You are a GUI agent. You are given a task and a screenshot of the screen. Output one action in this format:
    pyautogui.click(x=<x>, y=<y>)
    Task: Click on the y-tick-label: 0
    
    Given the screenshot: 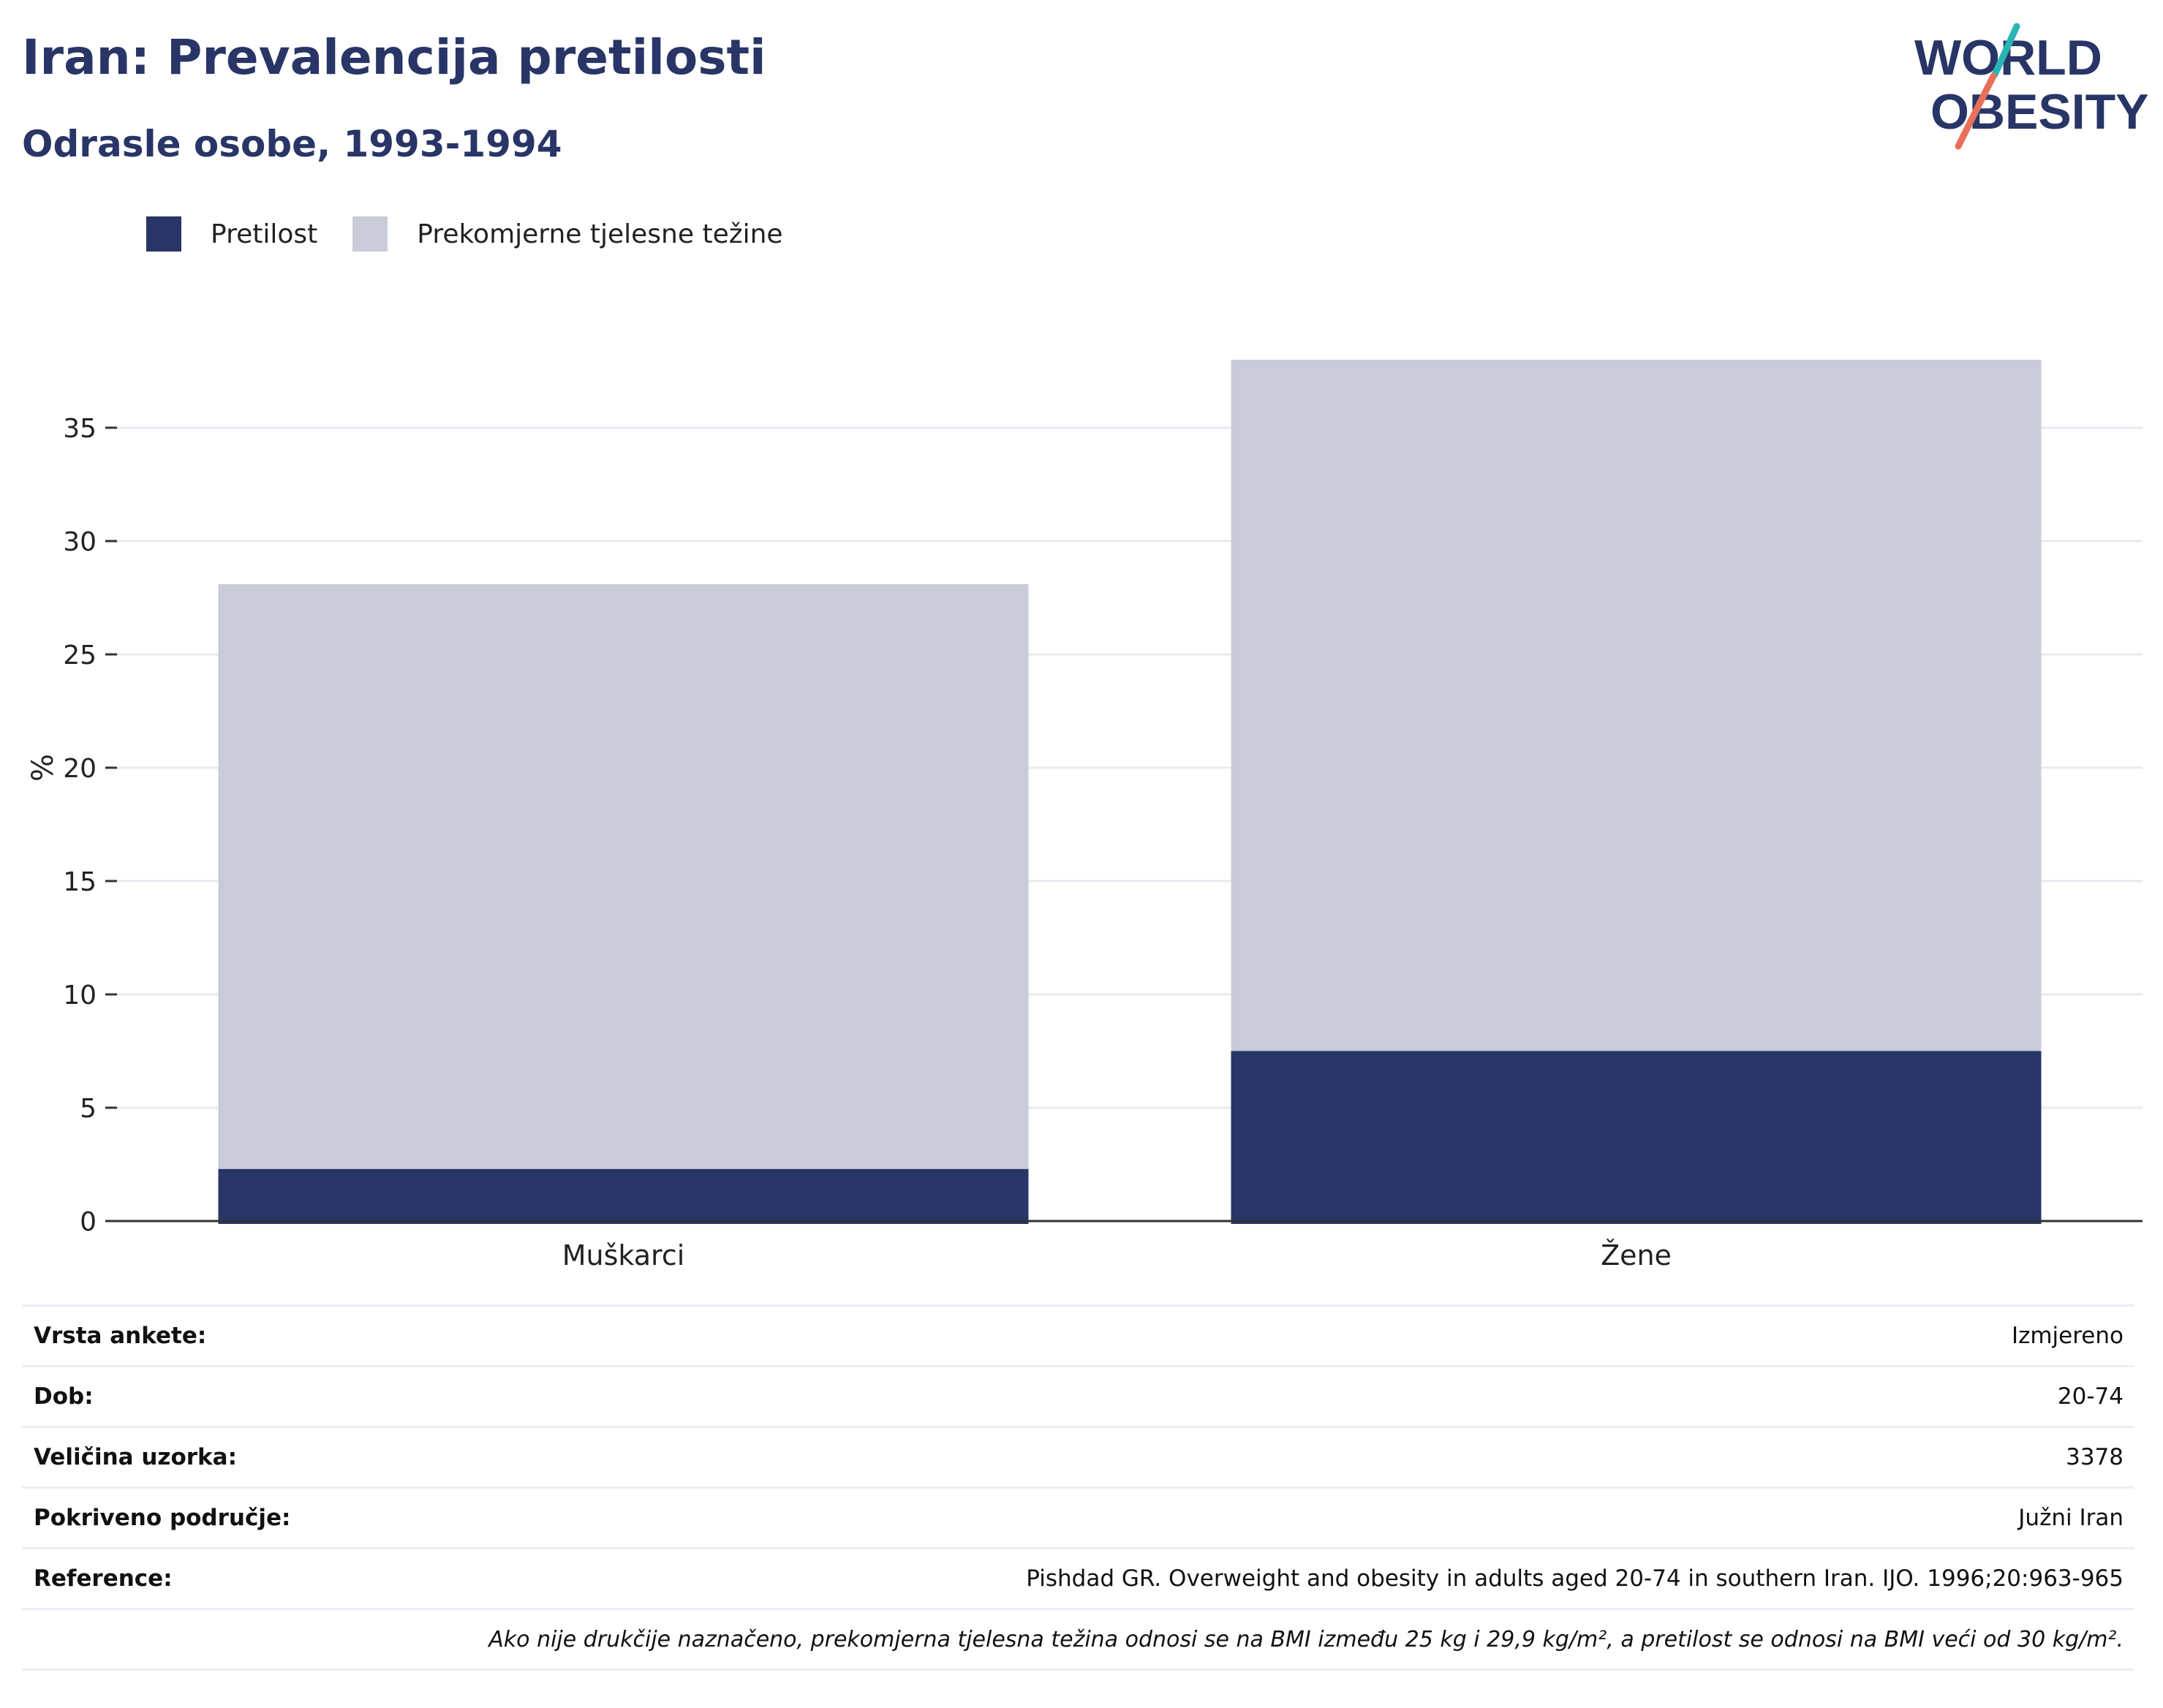 What is the action you would take?
    pyautogui.click(x=89, y=1222)
    